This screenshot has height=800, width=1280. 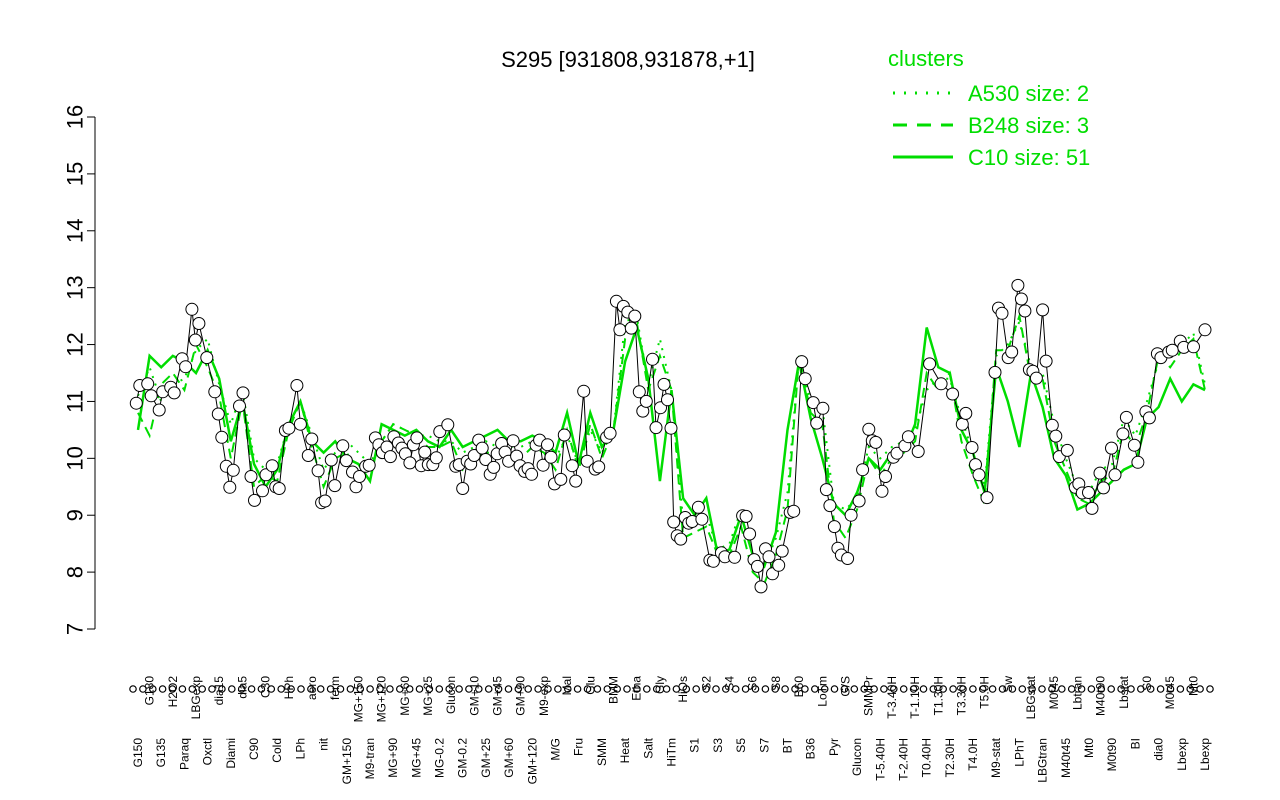 I want to click on x-tick-label: Etha, so click(x=637, y=688).